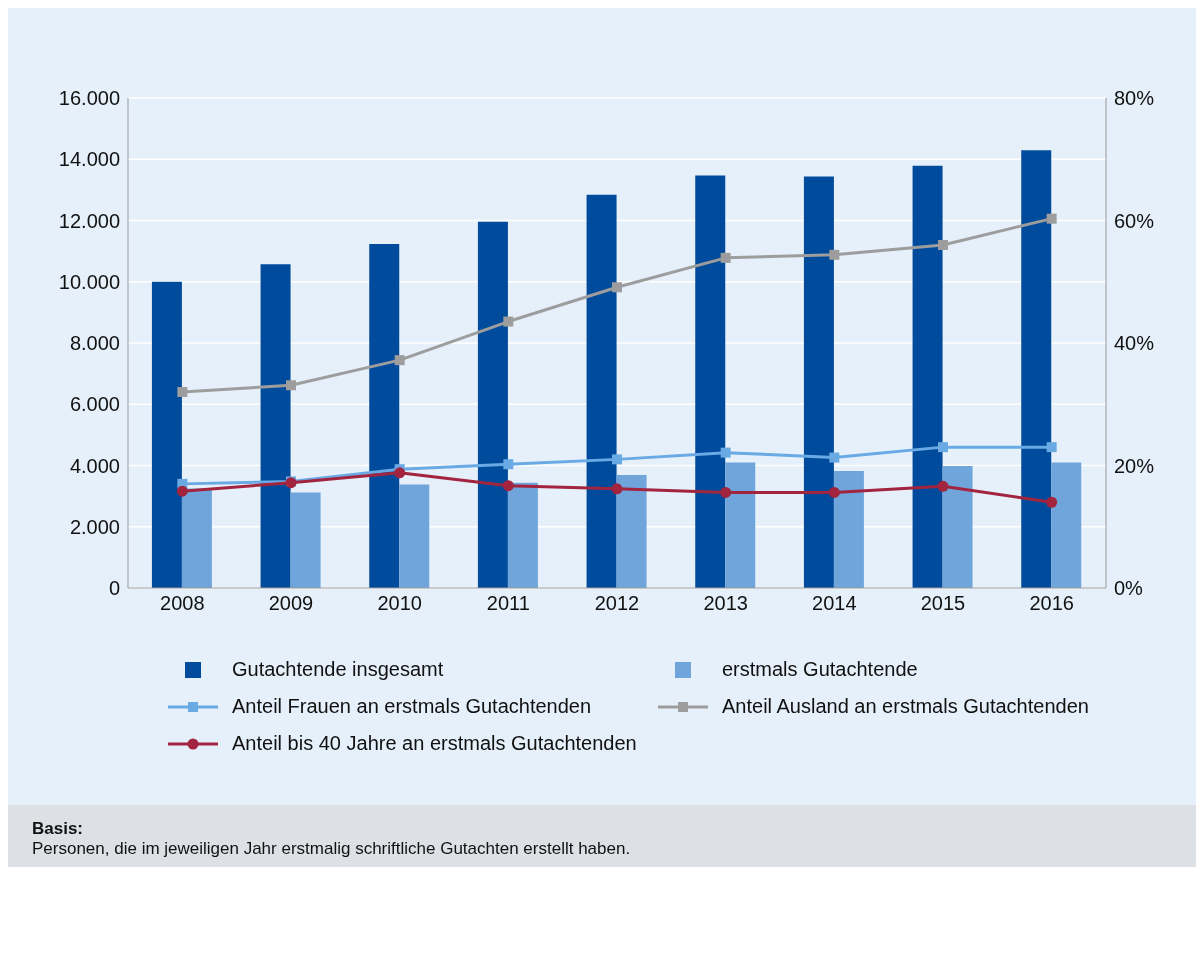 The width and height of the screenshot is (1204, 965). What do you see at coordinates (1134, 220) in the screenshot?
I see `y2-tick-label: 60%` at bounding box center [1134, 220].